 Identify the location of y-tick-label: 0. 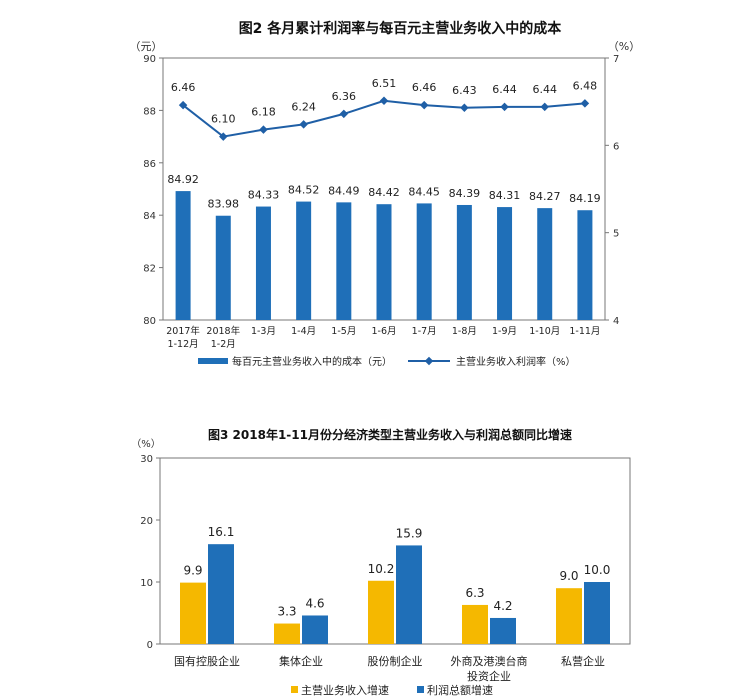
(150, 645).